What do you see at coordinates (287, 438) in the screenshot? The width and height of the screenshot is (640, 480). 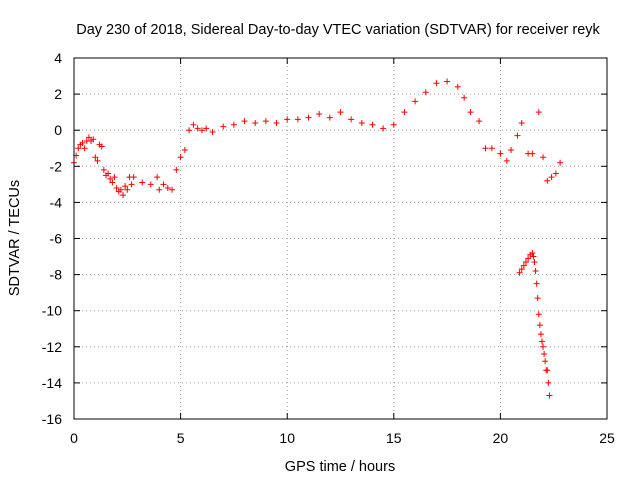 I see `x-tick-label: 10` at bounding box center [287, 438].